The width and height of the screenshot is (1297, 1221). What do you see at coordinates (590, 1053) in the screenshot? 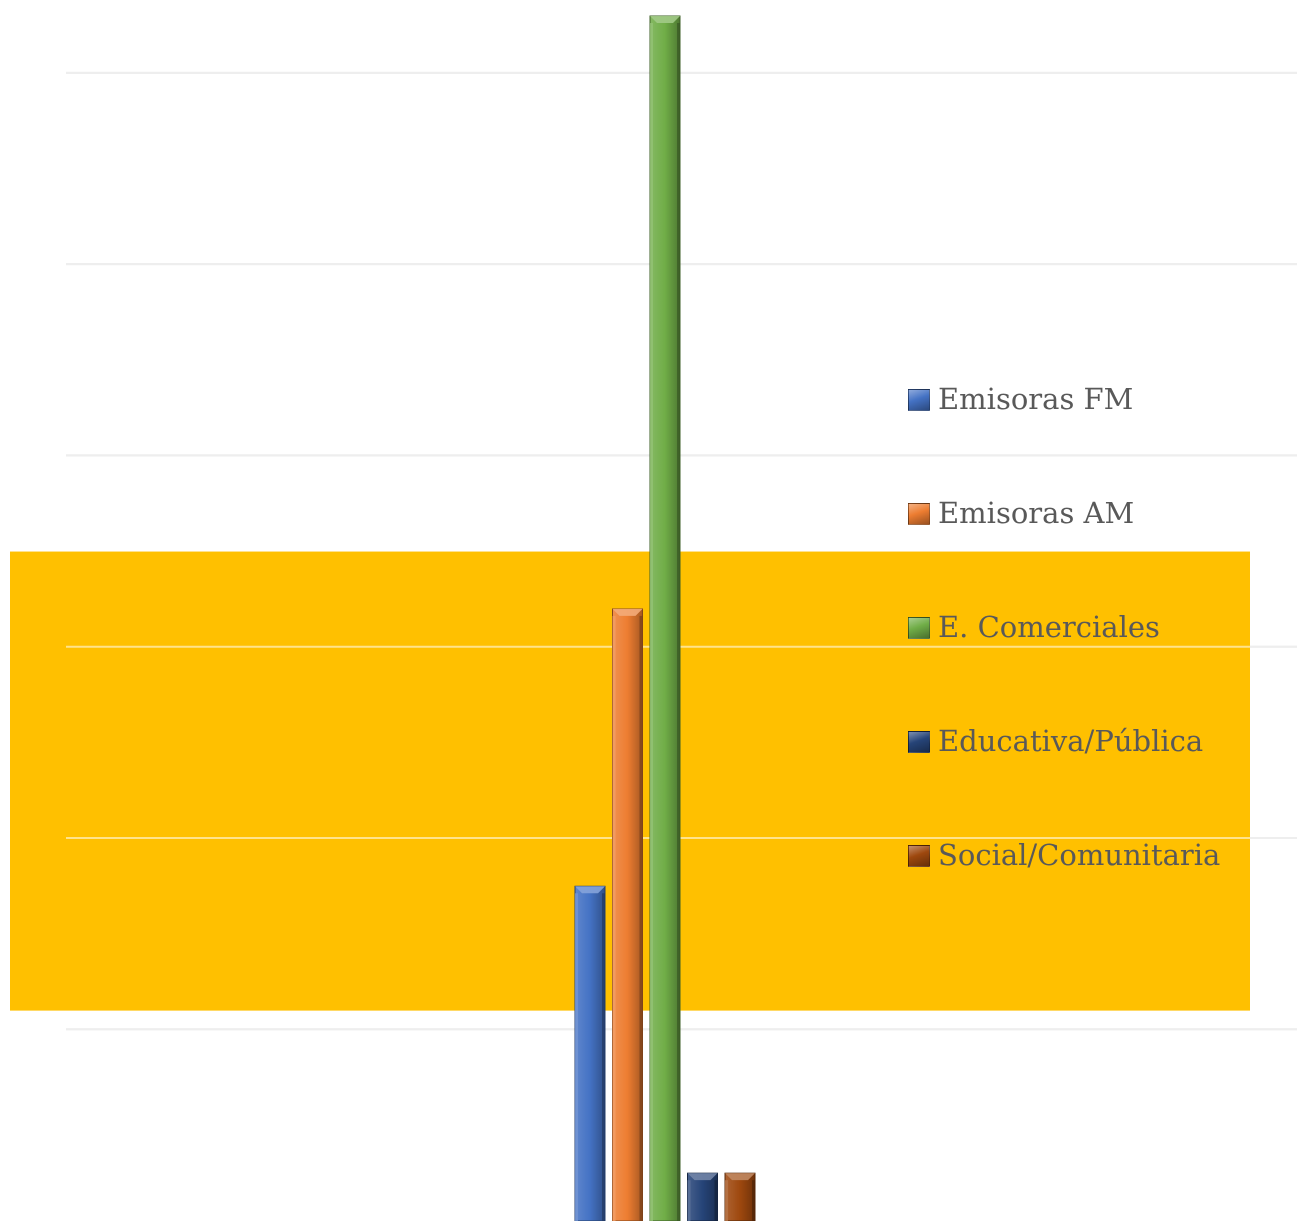
I see `bar-emisoras-fm` at bounding box center [590, 1053].